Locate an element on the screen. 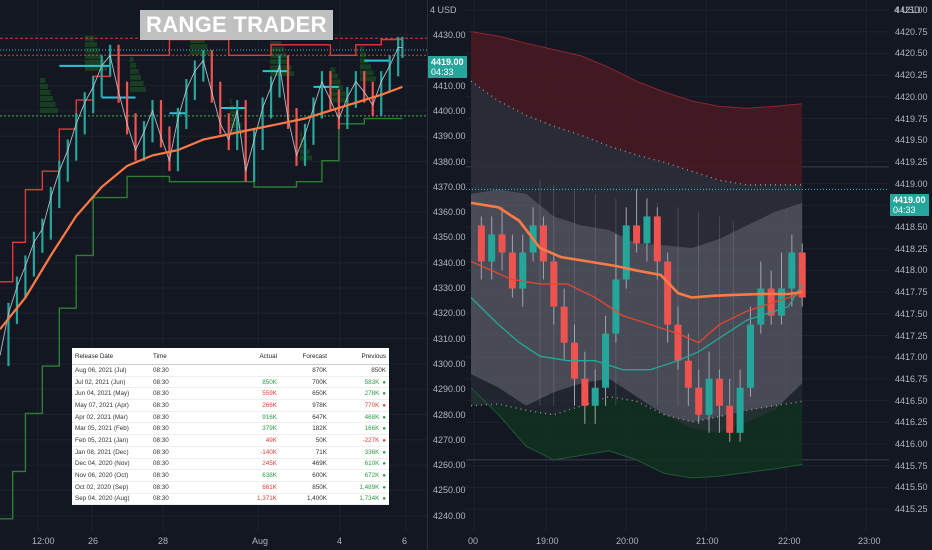 Image resolution: width=932 pixels, height=550 pixels. price-tick: 4290.00 is located at coordinates (449, 389).